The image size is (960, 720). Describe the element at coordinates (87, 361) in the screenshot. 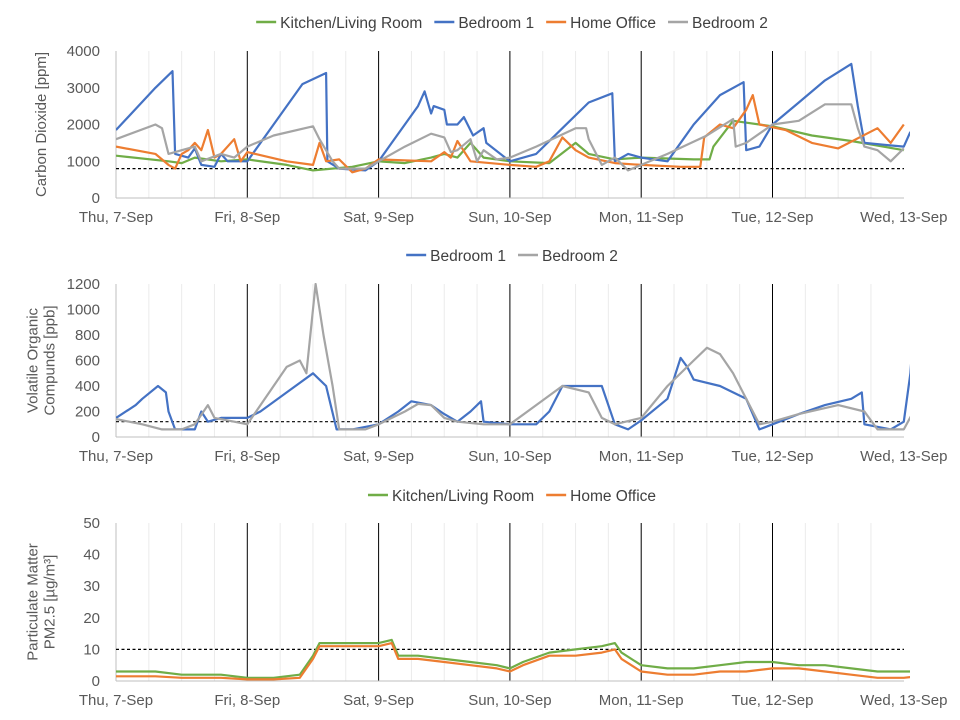

I see `y-tick-label: 600` at that location.